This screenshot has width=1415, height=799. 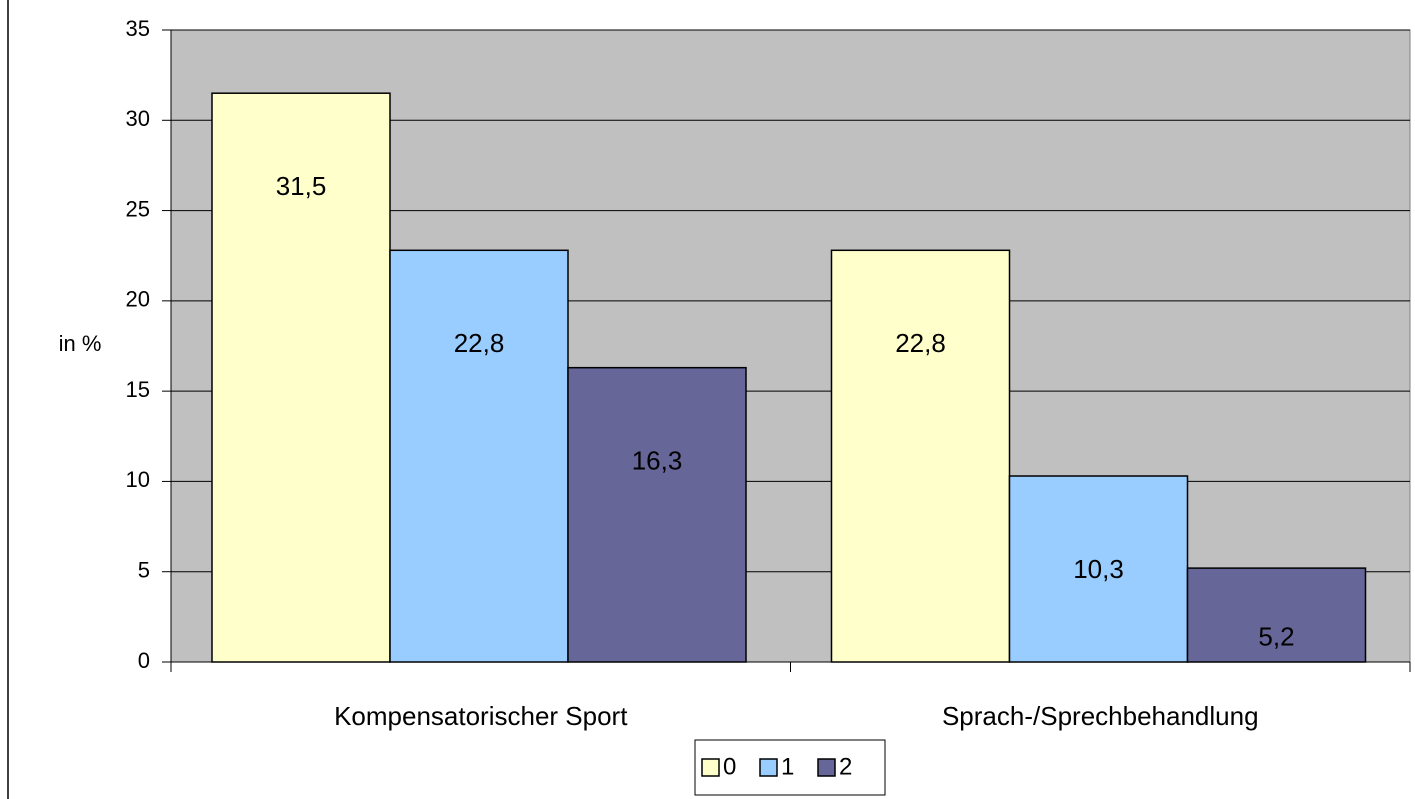 What do you see at coordinates (729, 766) in the screenshot?
I see `legend-label: 0` at bounding box center [729, 766].